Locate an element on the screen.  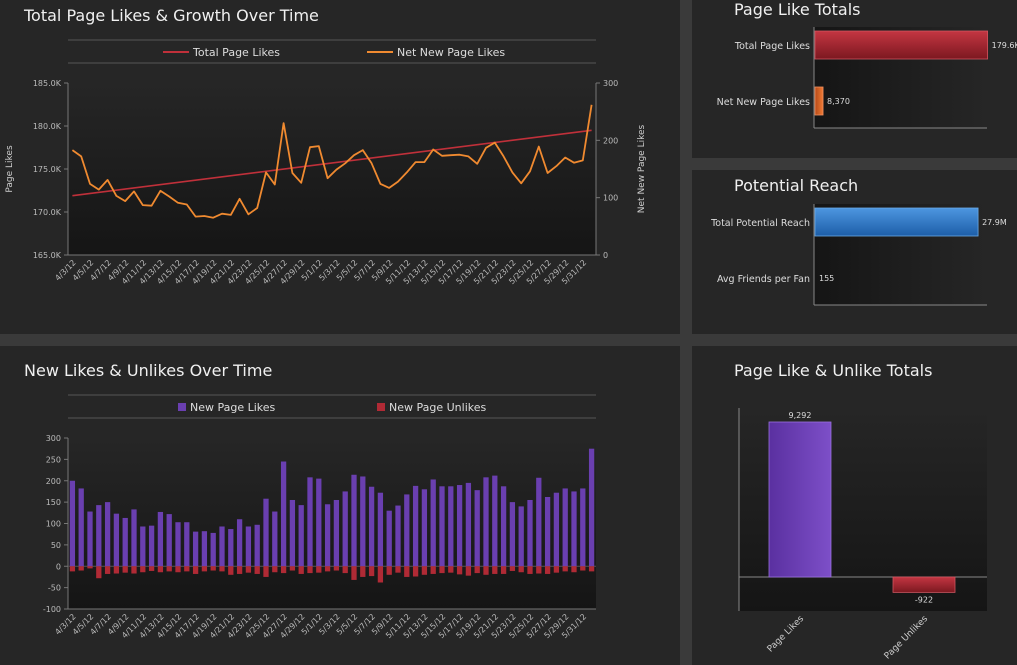
y-tick-label: 165.0K is located at coordinates (47, 255).